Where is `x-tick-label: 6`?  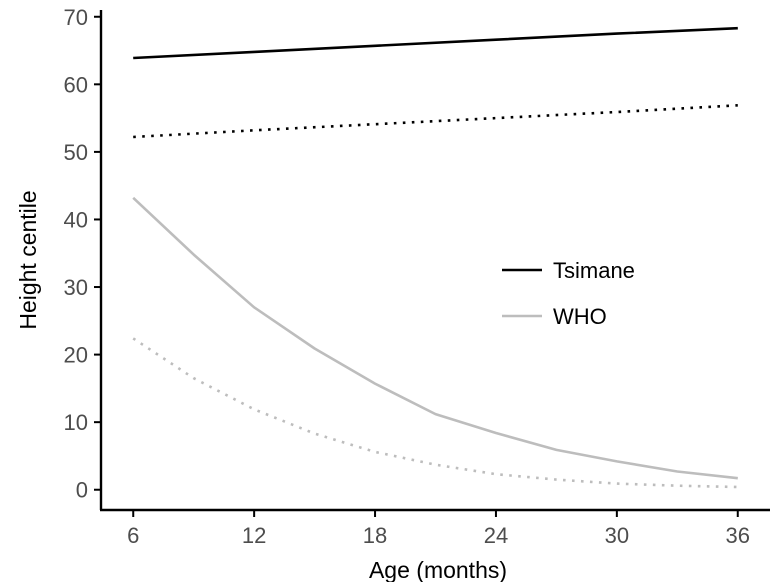 x-tick-label: 6 is located at coordinates (133, 535).